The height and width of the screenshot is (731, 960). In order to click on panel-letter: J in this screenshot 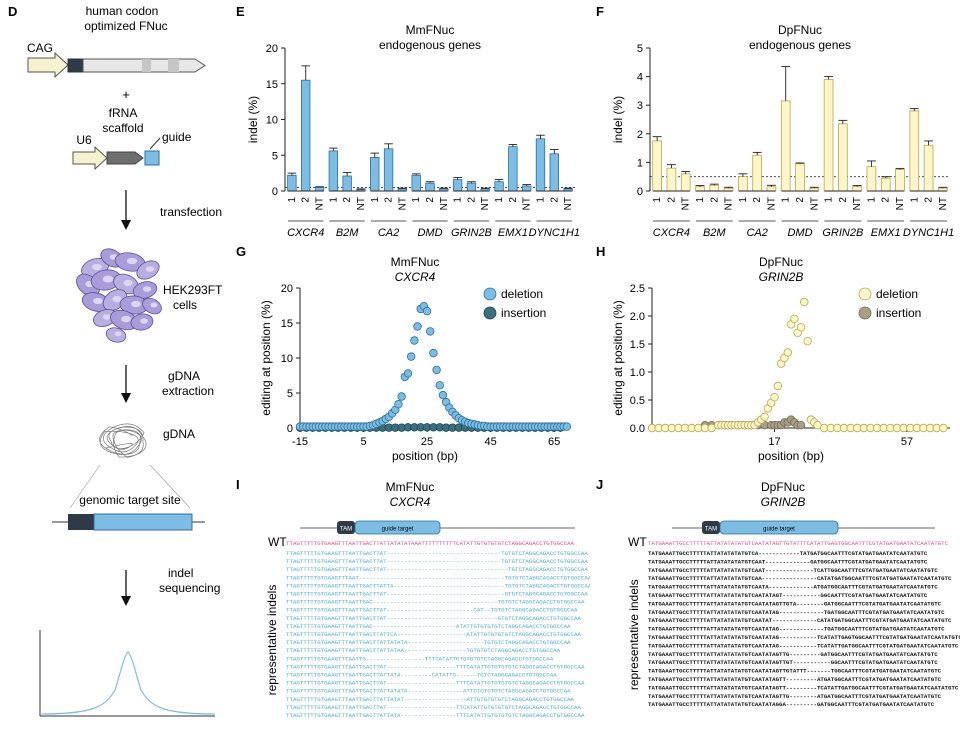, I will do `click(599, 484)`.